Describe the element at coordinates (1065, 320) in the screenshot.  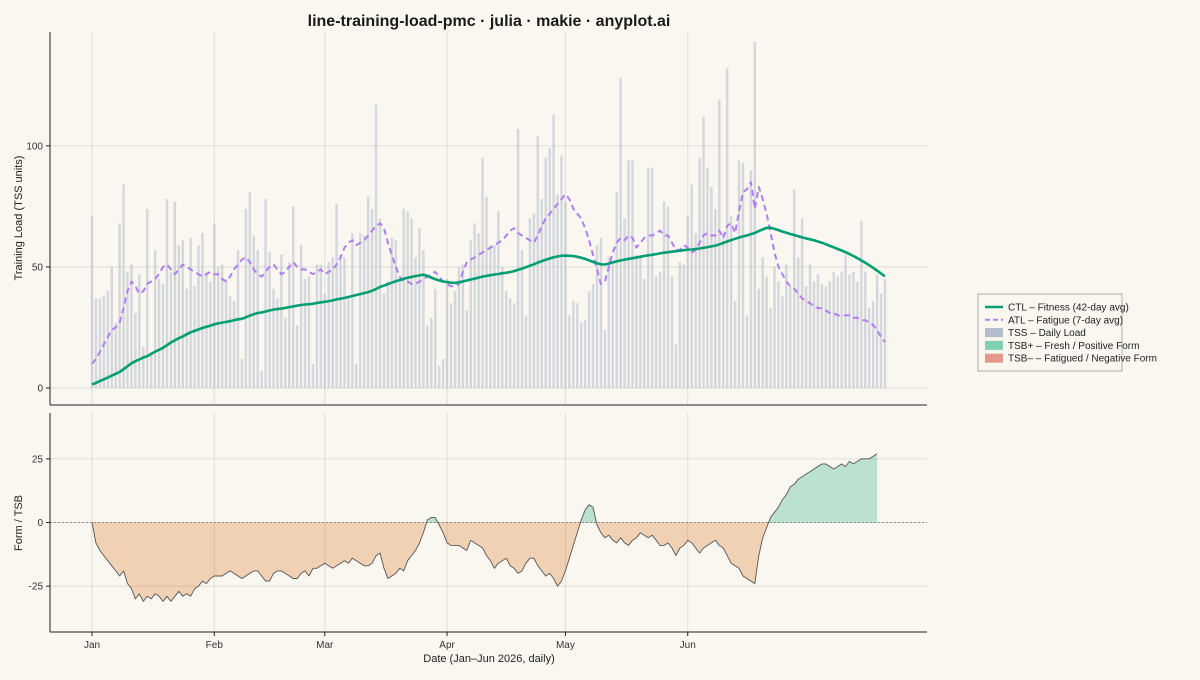
I see `legend-label: ATL – Fatigue (7-day avg)` at that location.